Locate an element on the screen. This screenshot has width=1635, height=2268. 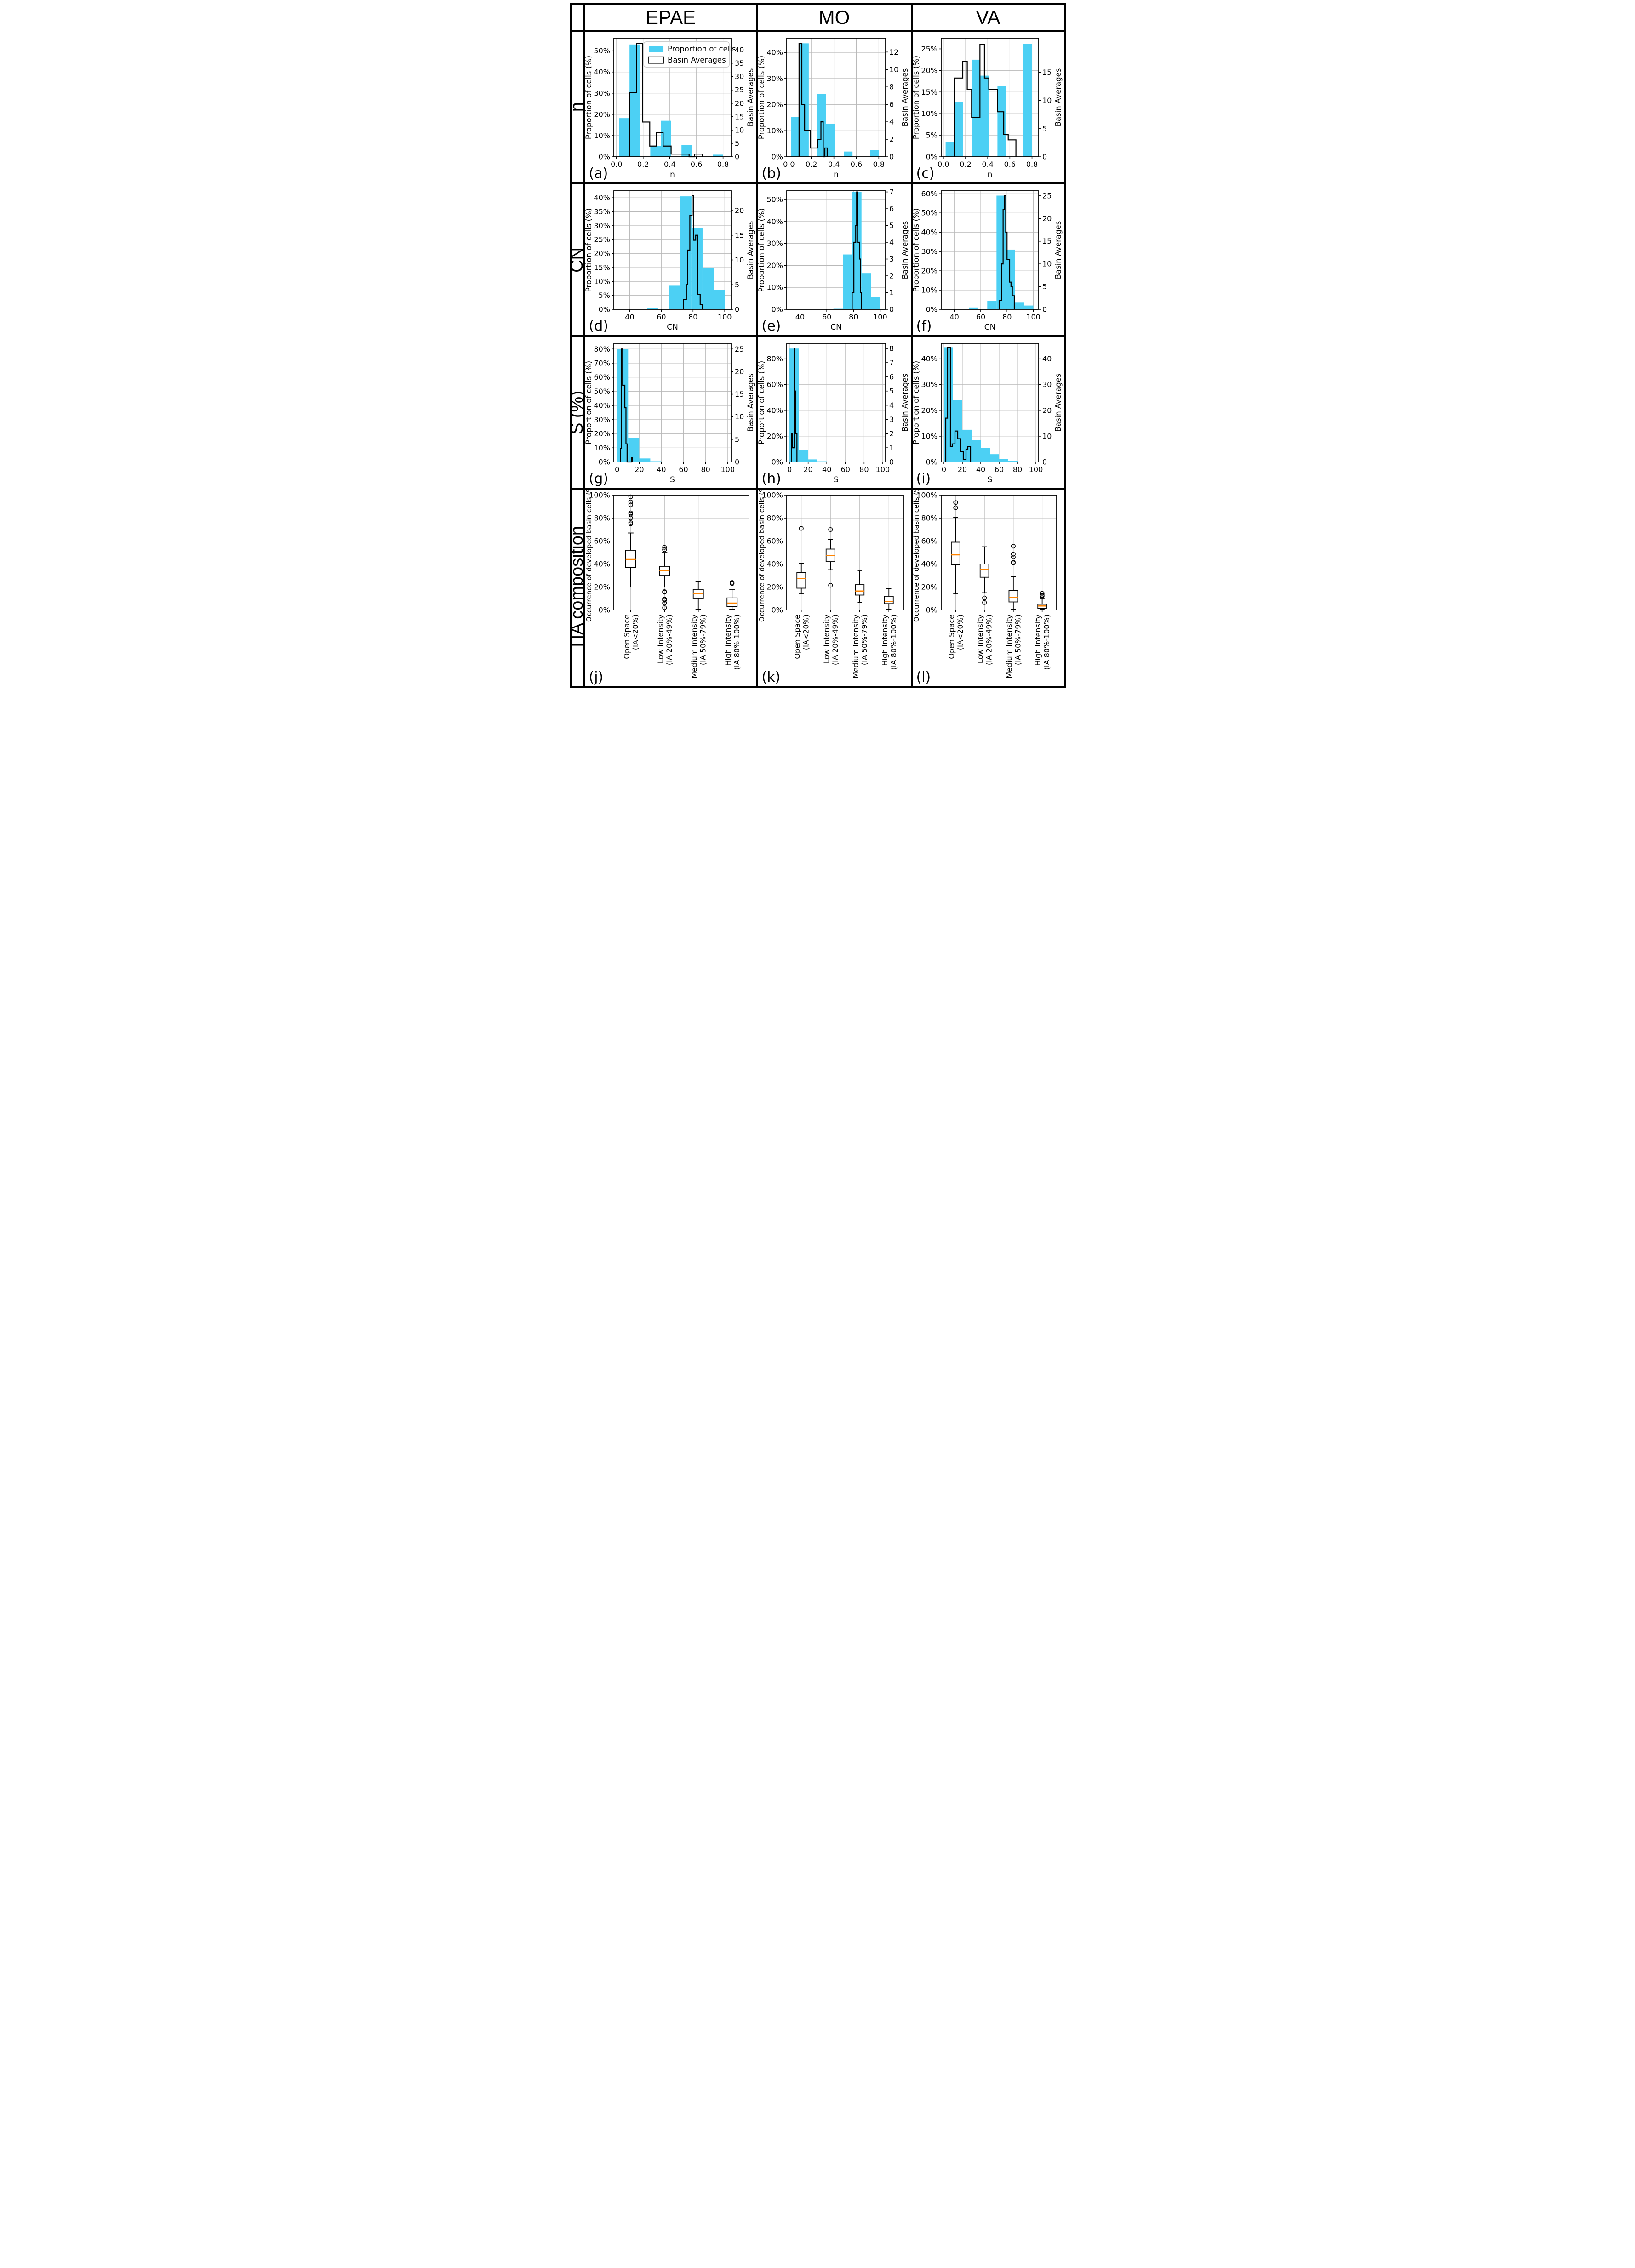
panel-letter-j: (j) is located at coordinates (596, 677).